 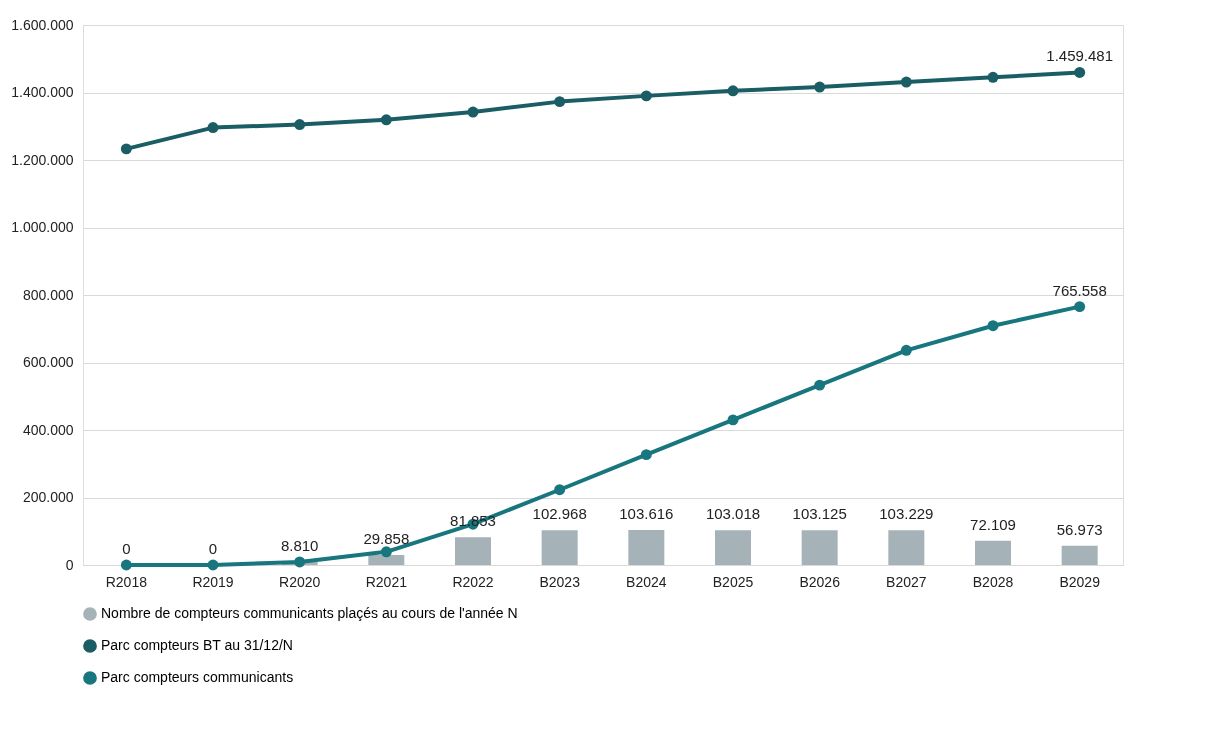 What do you see at coordinates (386, 538) in the screenshot?
I see `data-label: 29.858` at bounding box center [386, 538].